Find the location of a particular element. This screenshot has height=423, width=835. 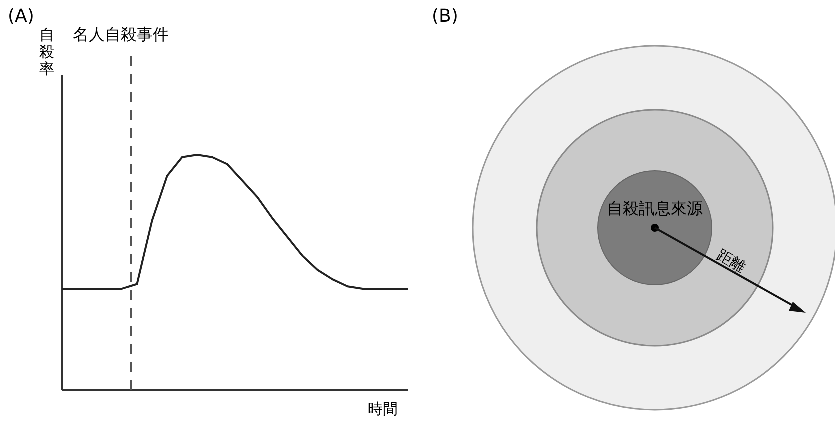

text: 名人自殺事件 is located at coordinates (121, 34).